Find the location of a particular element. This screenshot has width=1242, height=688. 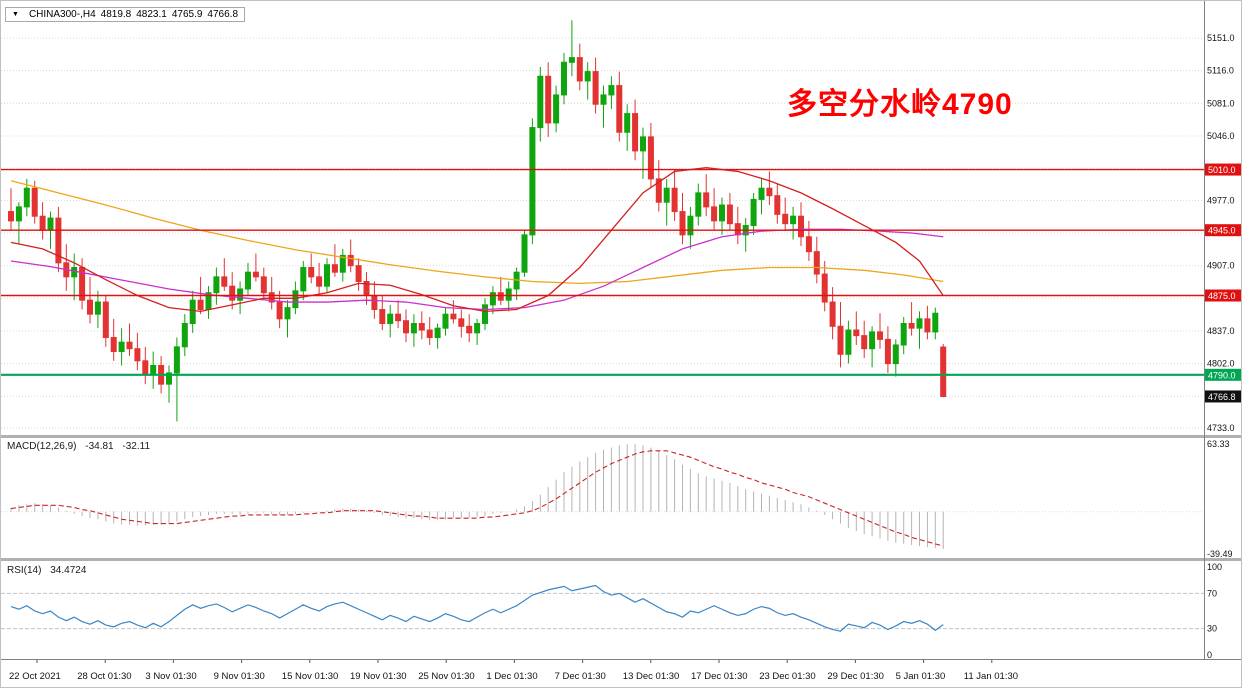

svg-text: 30 is located at coordinates (1212, 629).